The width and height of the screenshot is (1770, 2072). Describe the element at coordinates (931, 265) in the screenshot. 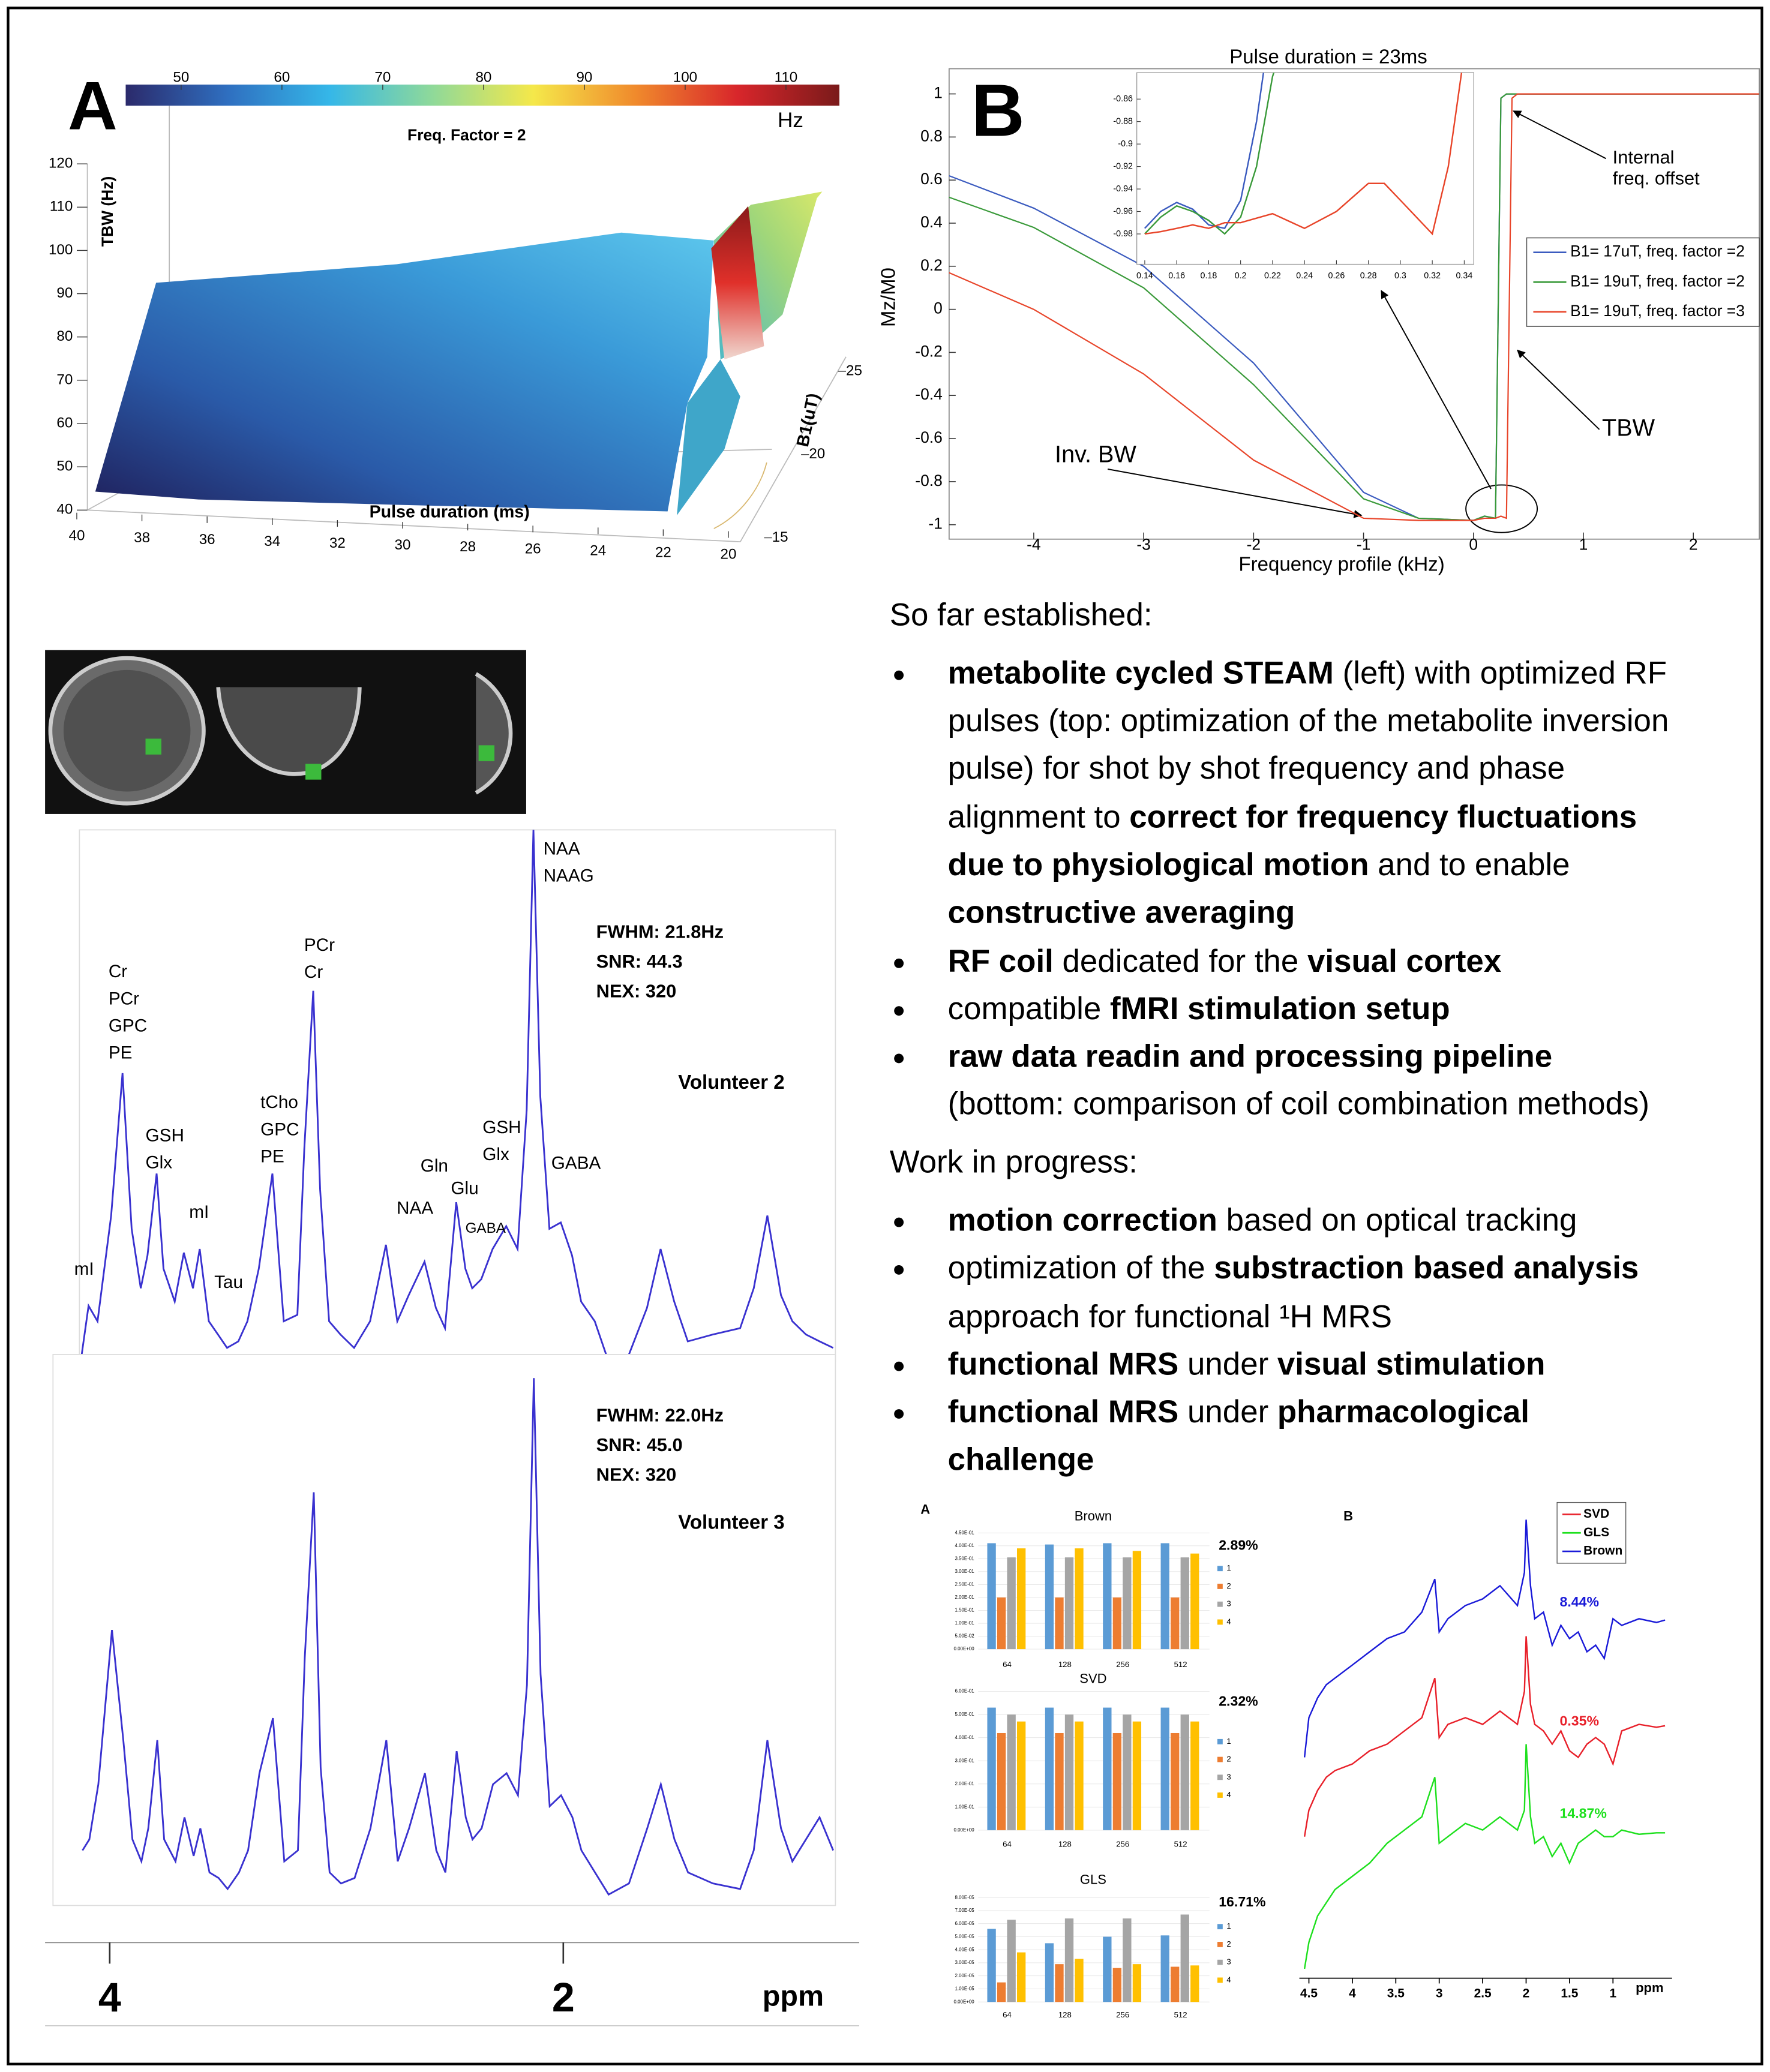

I see `y-tick-label: 0.2` at that location.